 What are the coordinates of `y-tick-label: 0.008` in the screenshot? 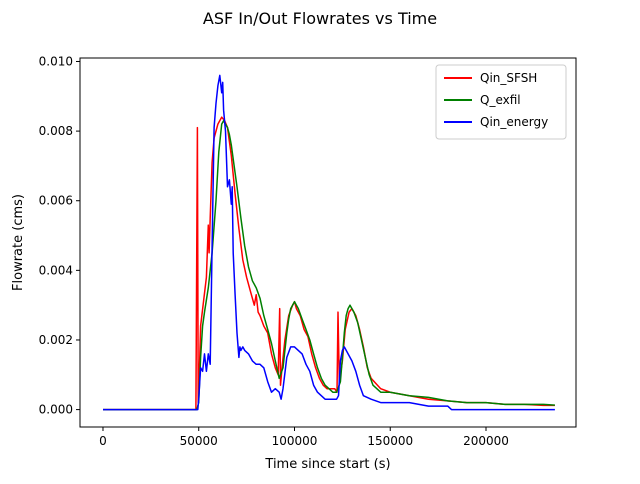 It's located at (56, 131).